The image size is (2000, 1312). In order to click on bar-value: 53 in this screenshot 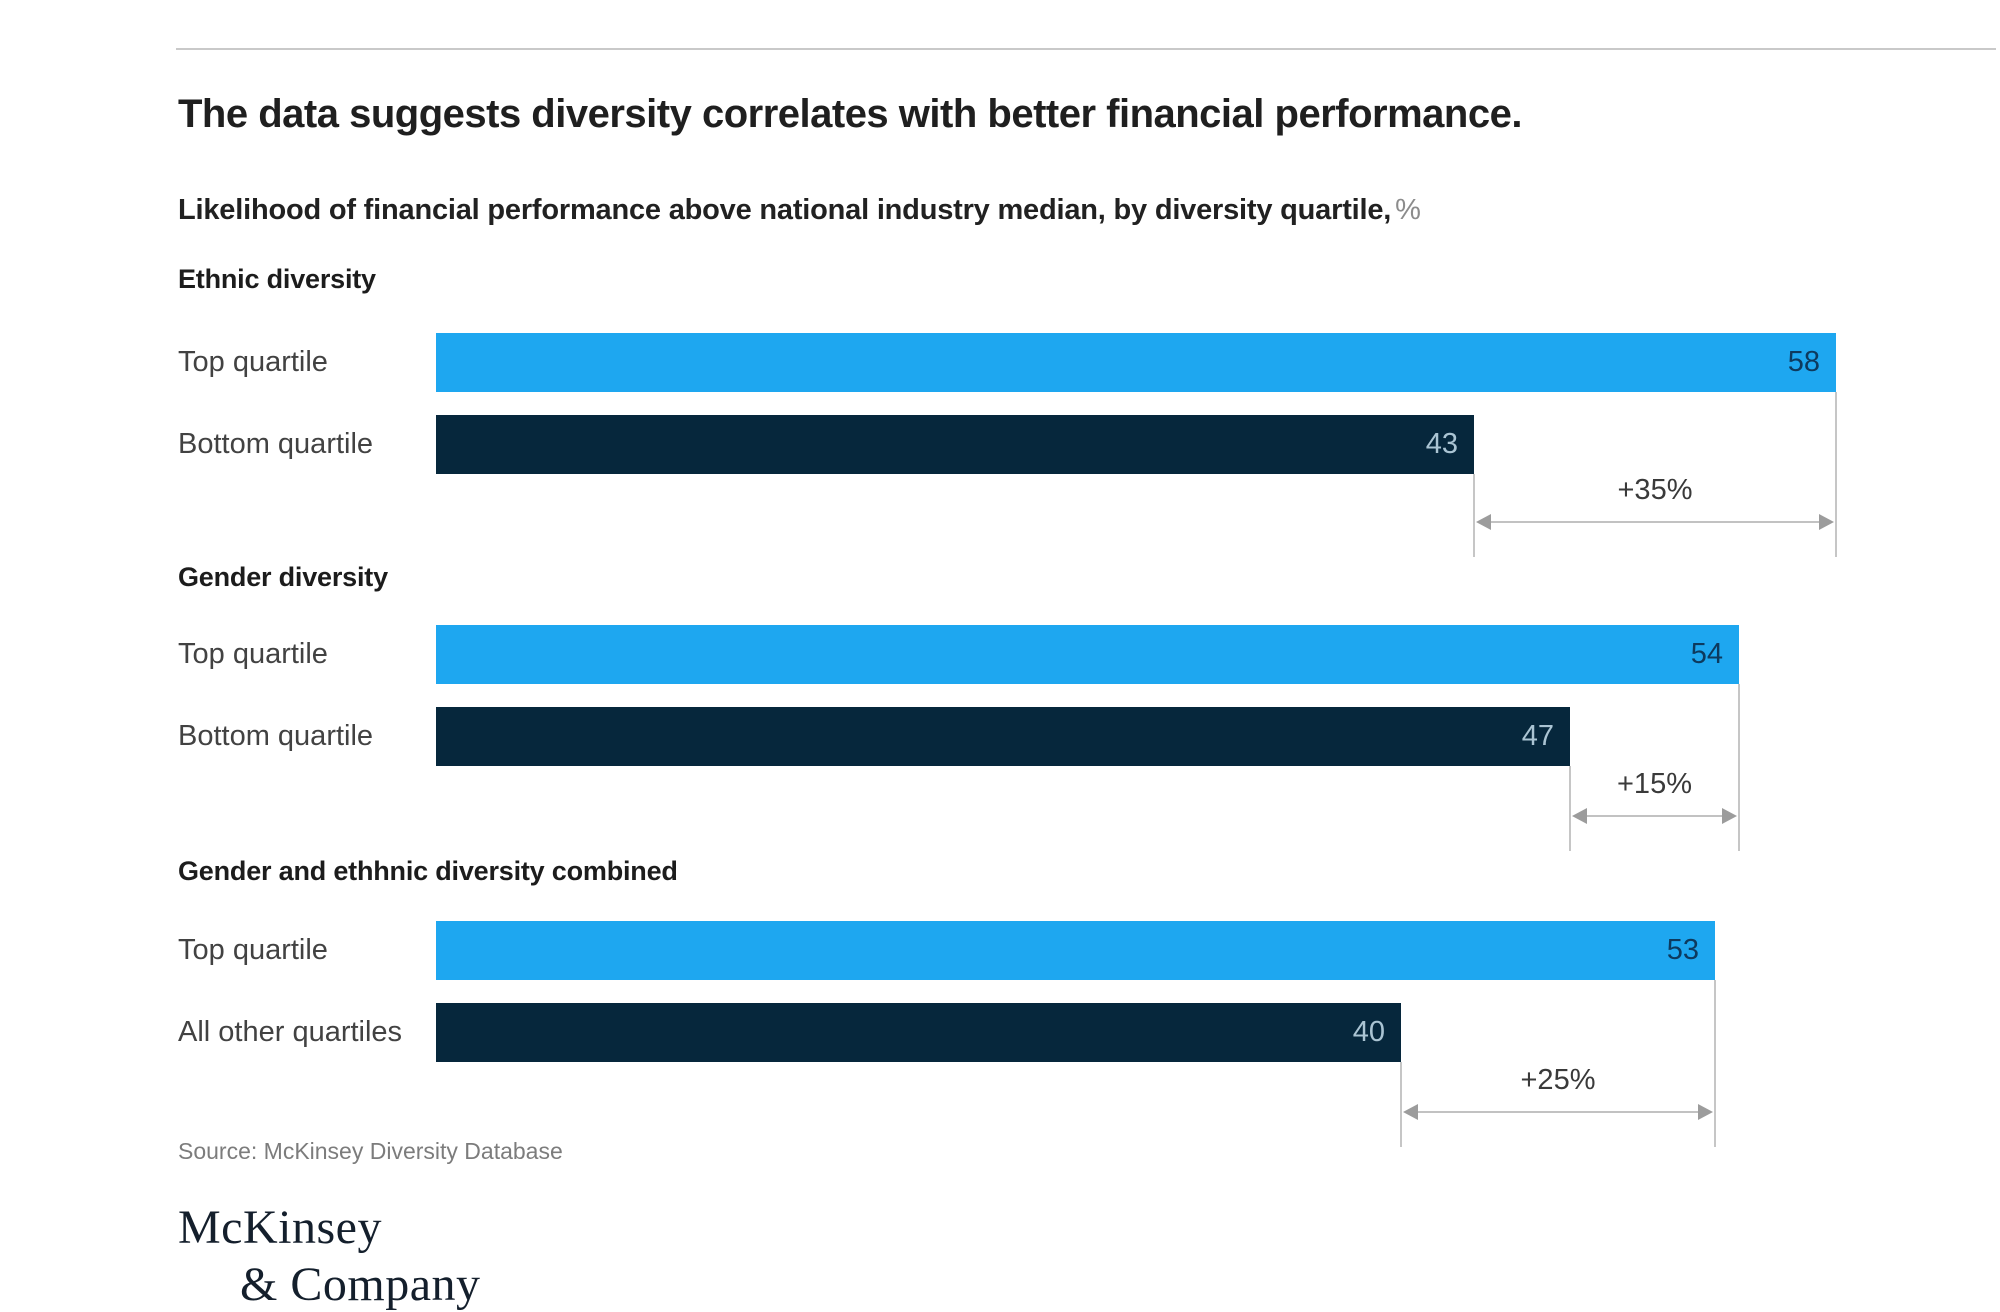, I will do `click(1682, 950)`.